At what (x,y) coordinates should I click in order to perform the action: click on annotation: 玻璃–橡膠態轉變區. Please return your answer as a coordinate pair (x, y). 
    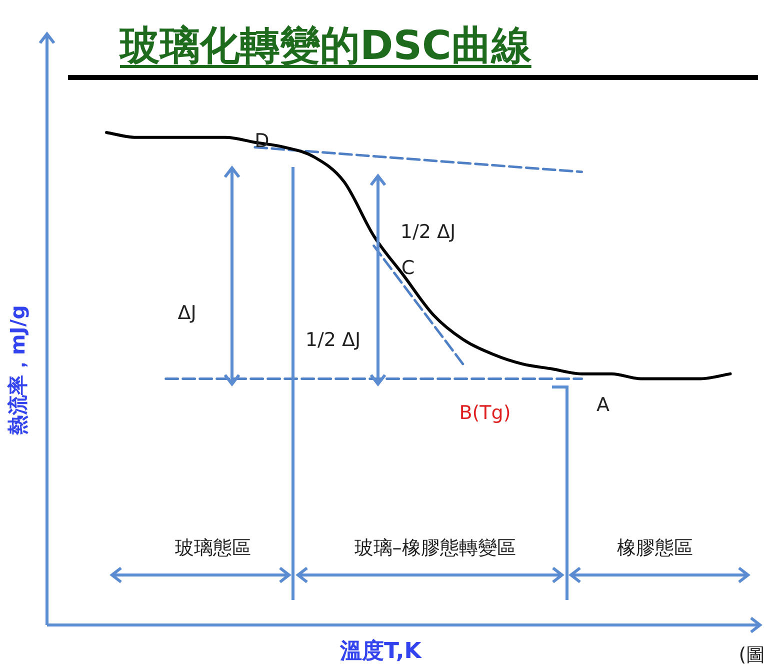
    Looking at the image, I should click on (435, 548).